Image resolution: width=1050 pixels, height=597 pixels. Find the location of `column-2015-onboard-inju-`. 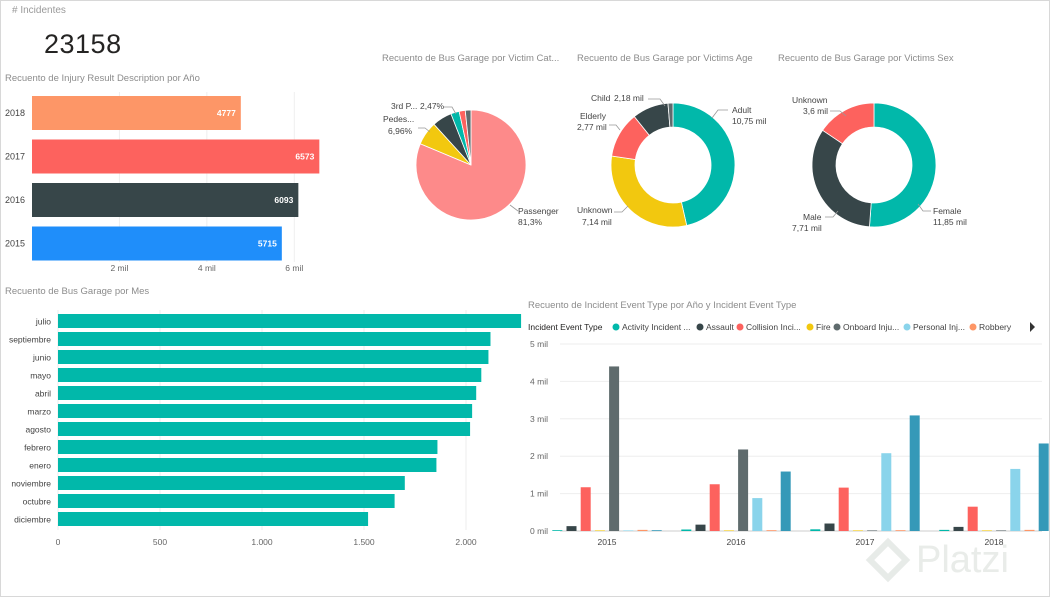

column-2015-onboard-inju- is located at coordinates (614, 448).